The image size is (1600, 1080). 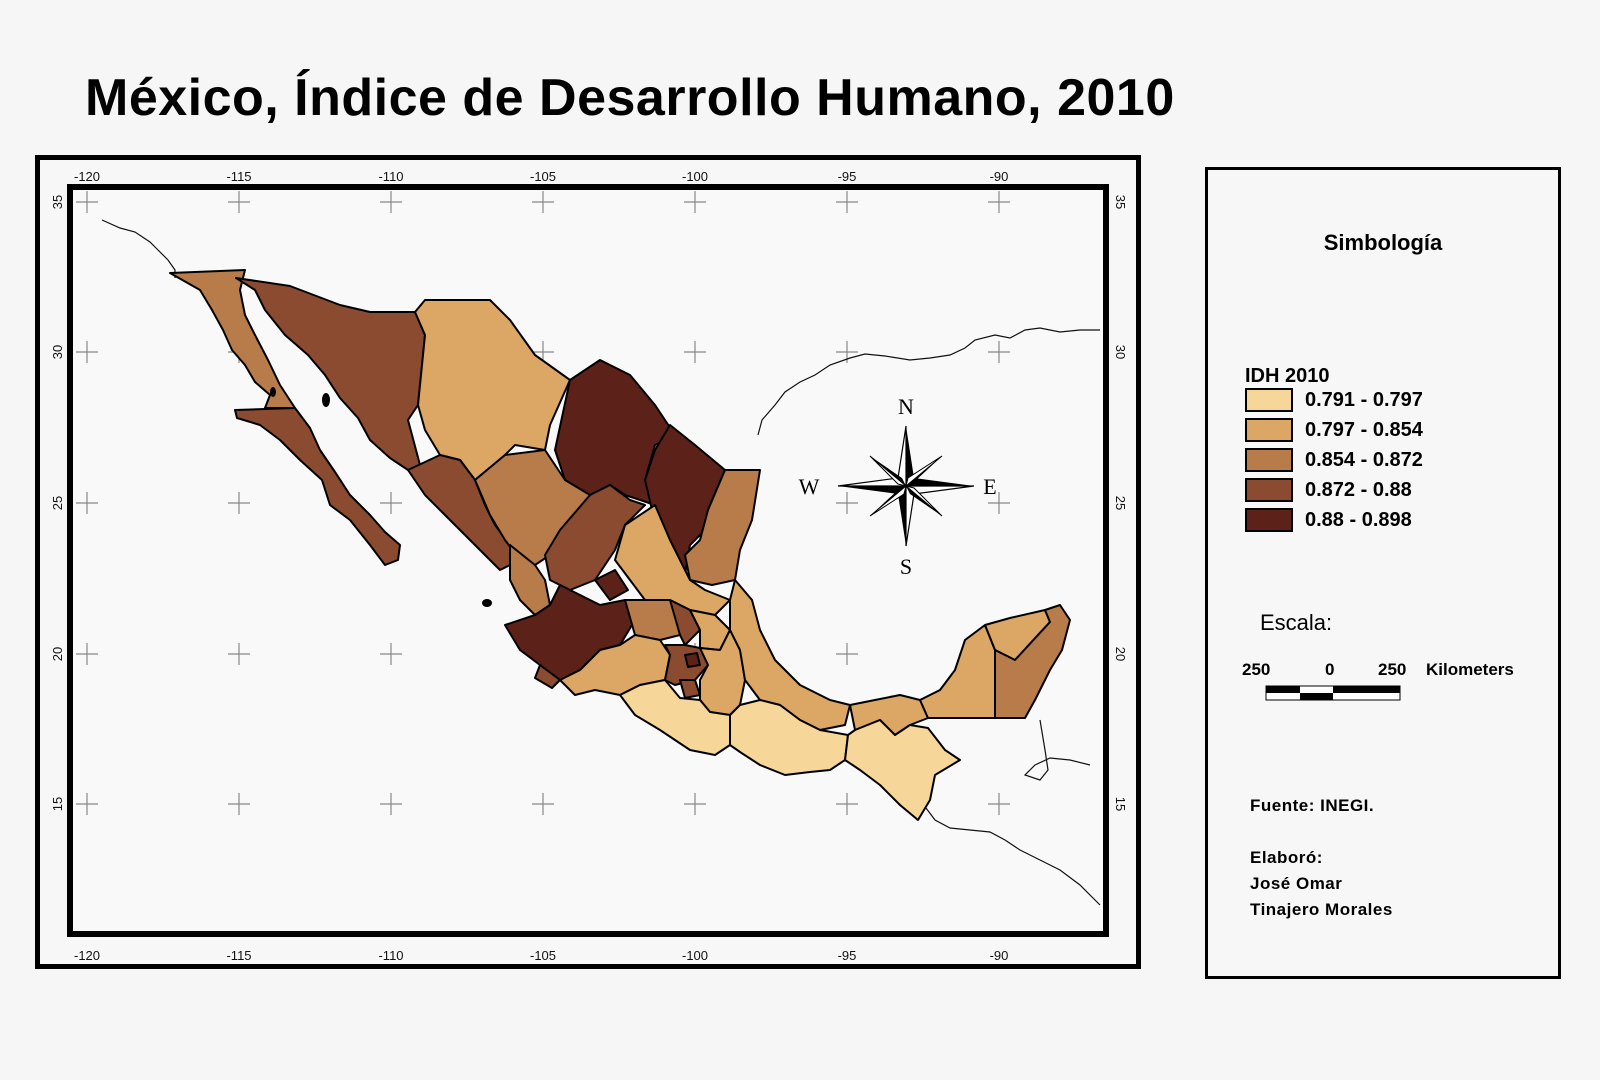 What do you see at coordinates (492, 390) in the screenshot?
I see `state-chihuahua` at bounding box center [492, 390].